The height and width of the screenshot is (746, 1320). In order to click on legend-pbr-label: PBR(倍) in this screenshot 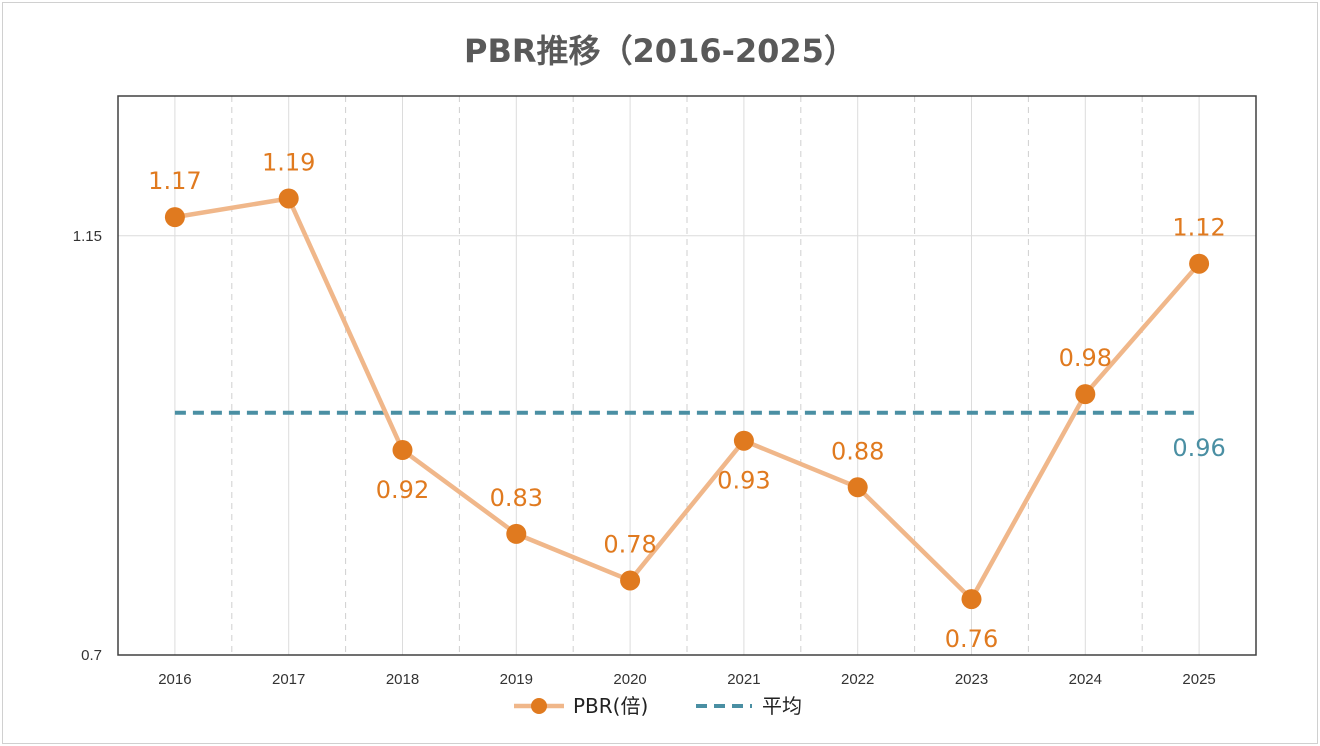, I will do `click(610, 706)`.